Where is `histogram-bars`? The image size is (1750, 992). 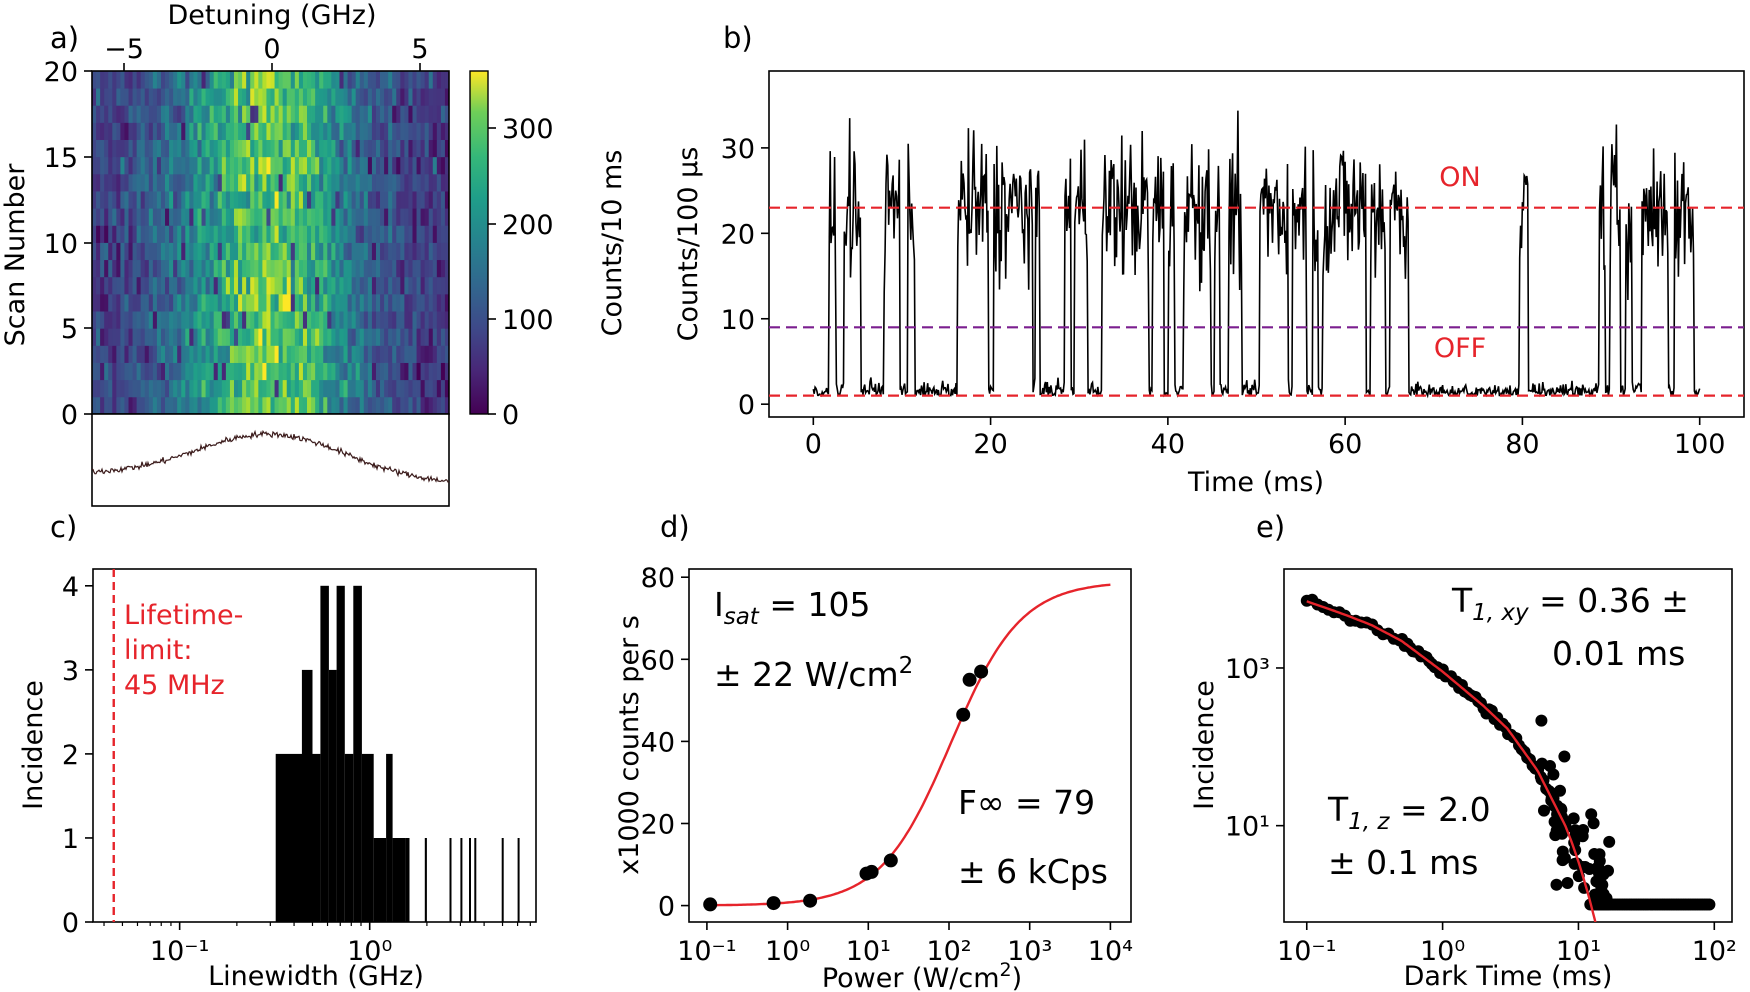
histogram-bars is located at coordinates (397, 753).